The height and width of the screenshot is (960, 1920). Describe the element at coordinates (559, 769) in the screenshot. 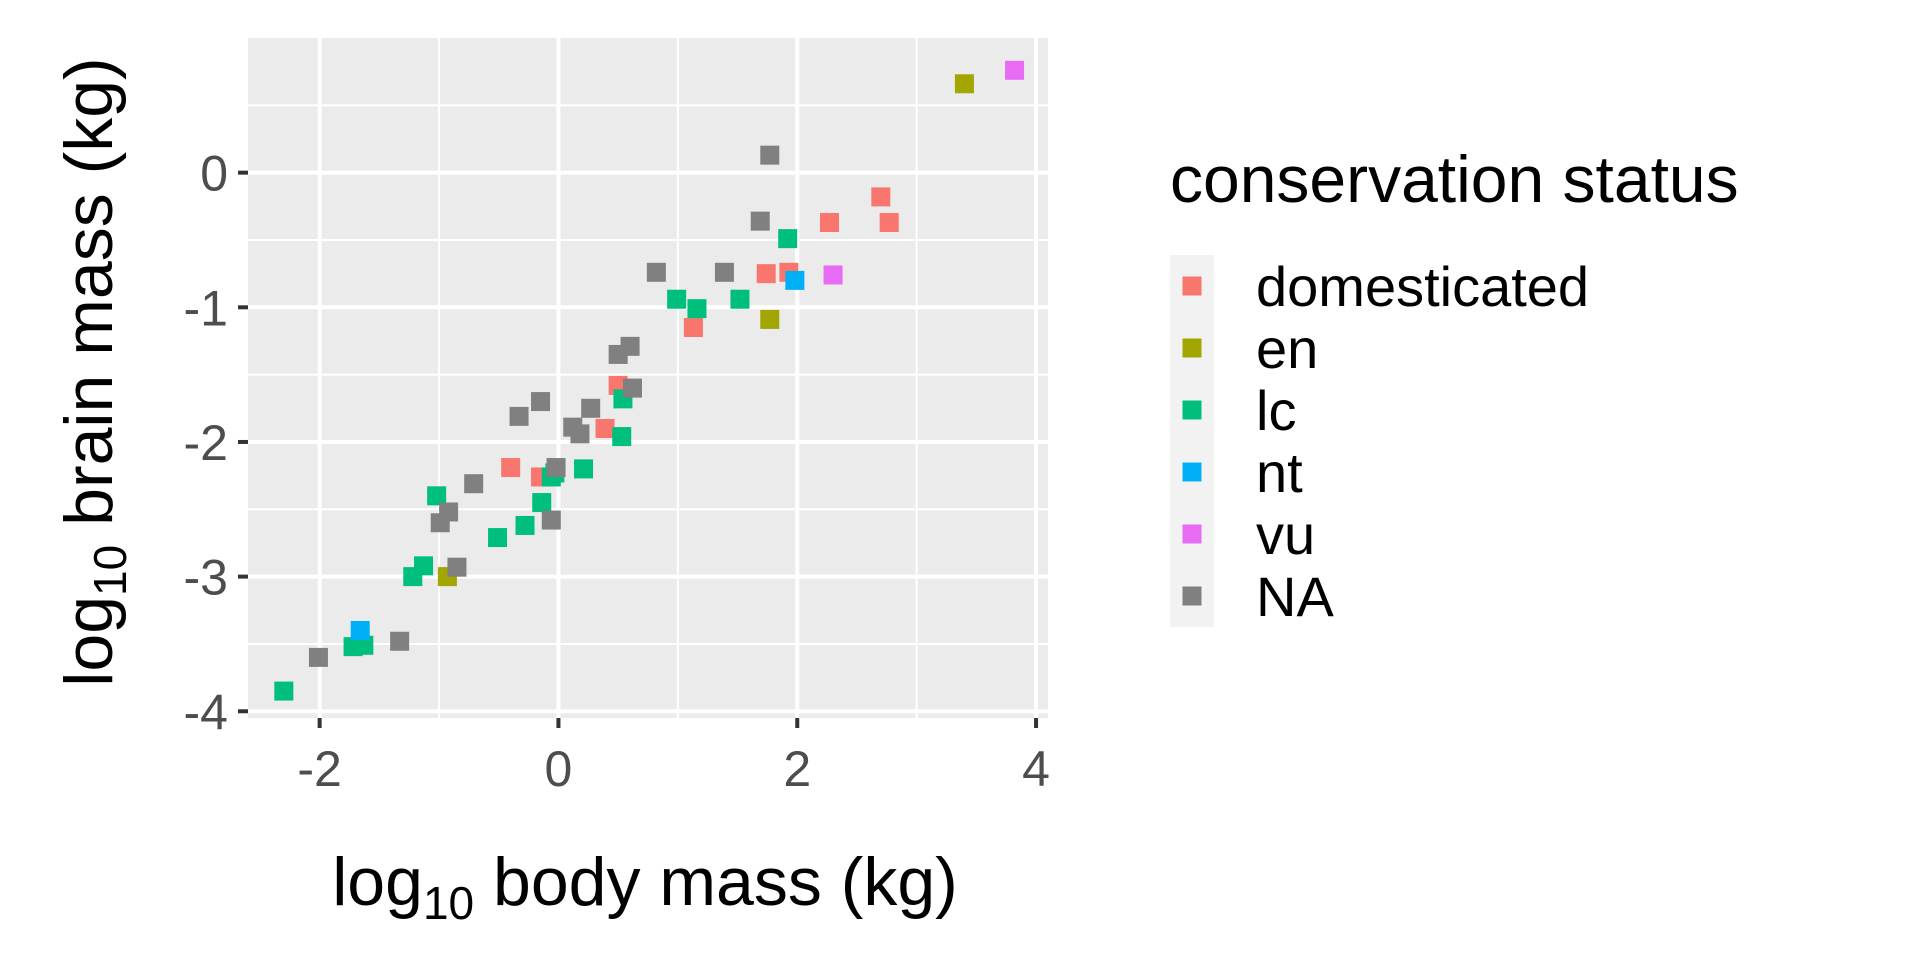

I see `x-tick-label: 0` at that location.